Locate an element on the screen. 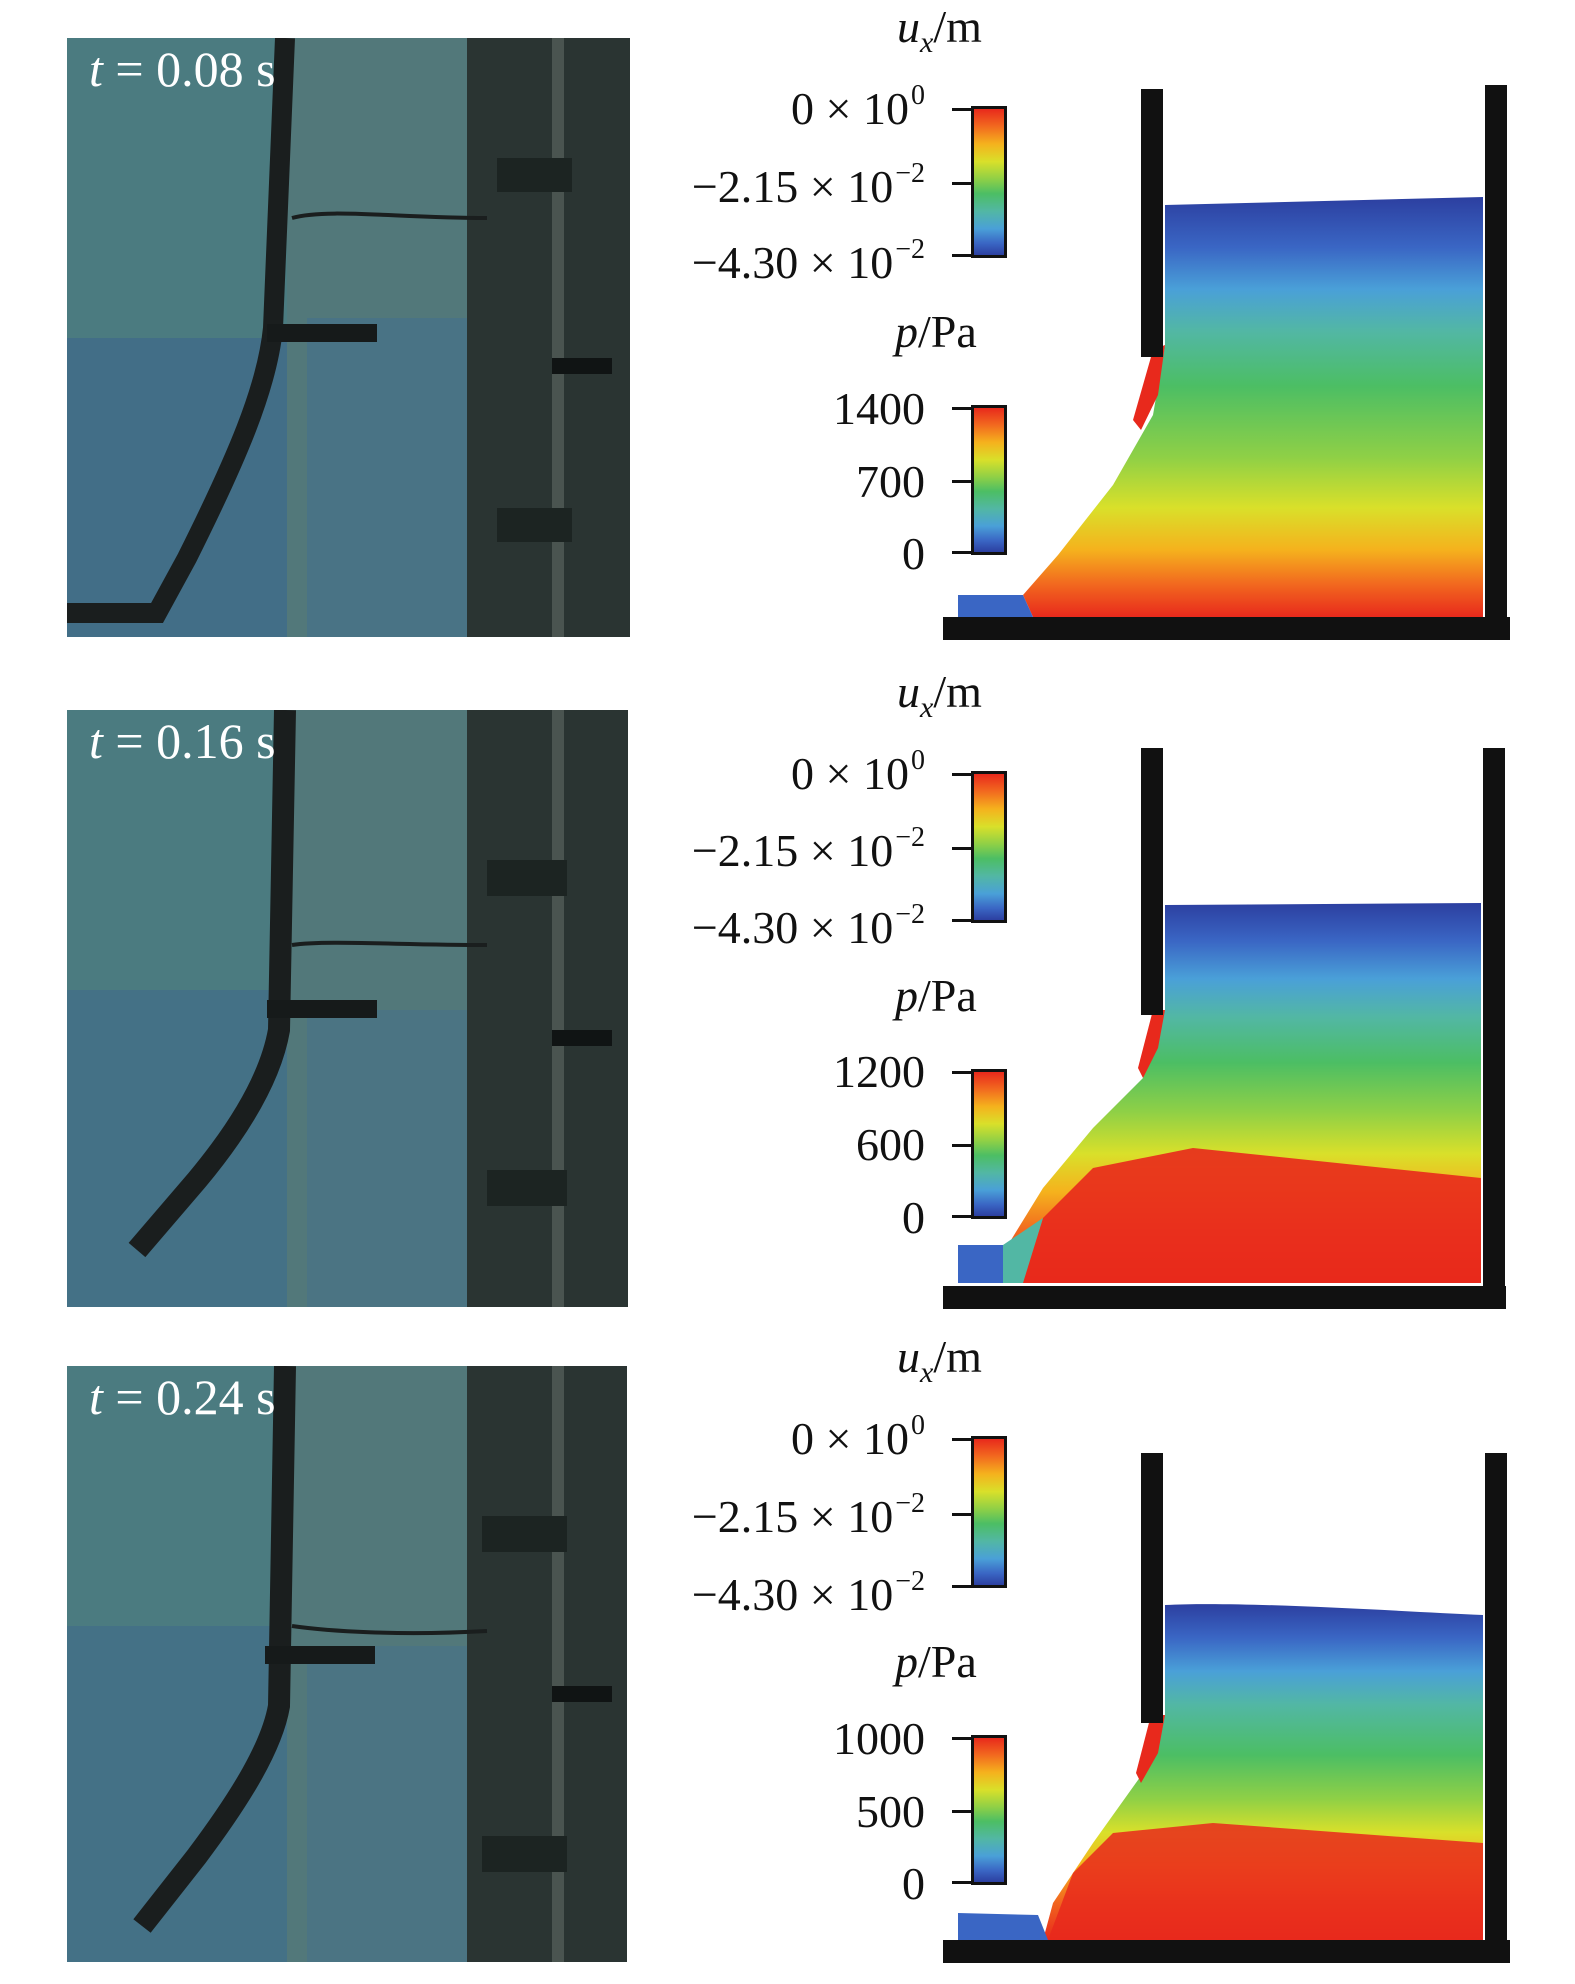 The width and height of the screenshot is (1575, 1984). time-variable: t is located at coordinates (96, 69).